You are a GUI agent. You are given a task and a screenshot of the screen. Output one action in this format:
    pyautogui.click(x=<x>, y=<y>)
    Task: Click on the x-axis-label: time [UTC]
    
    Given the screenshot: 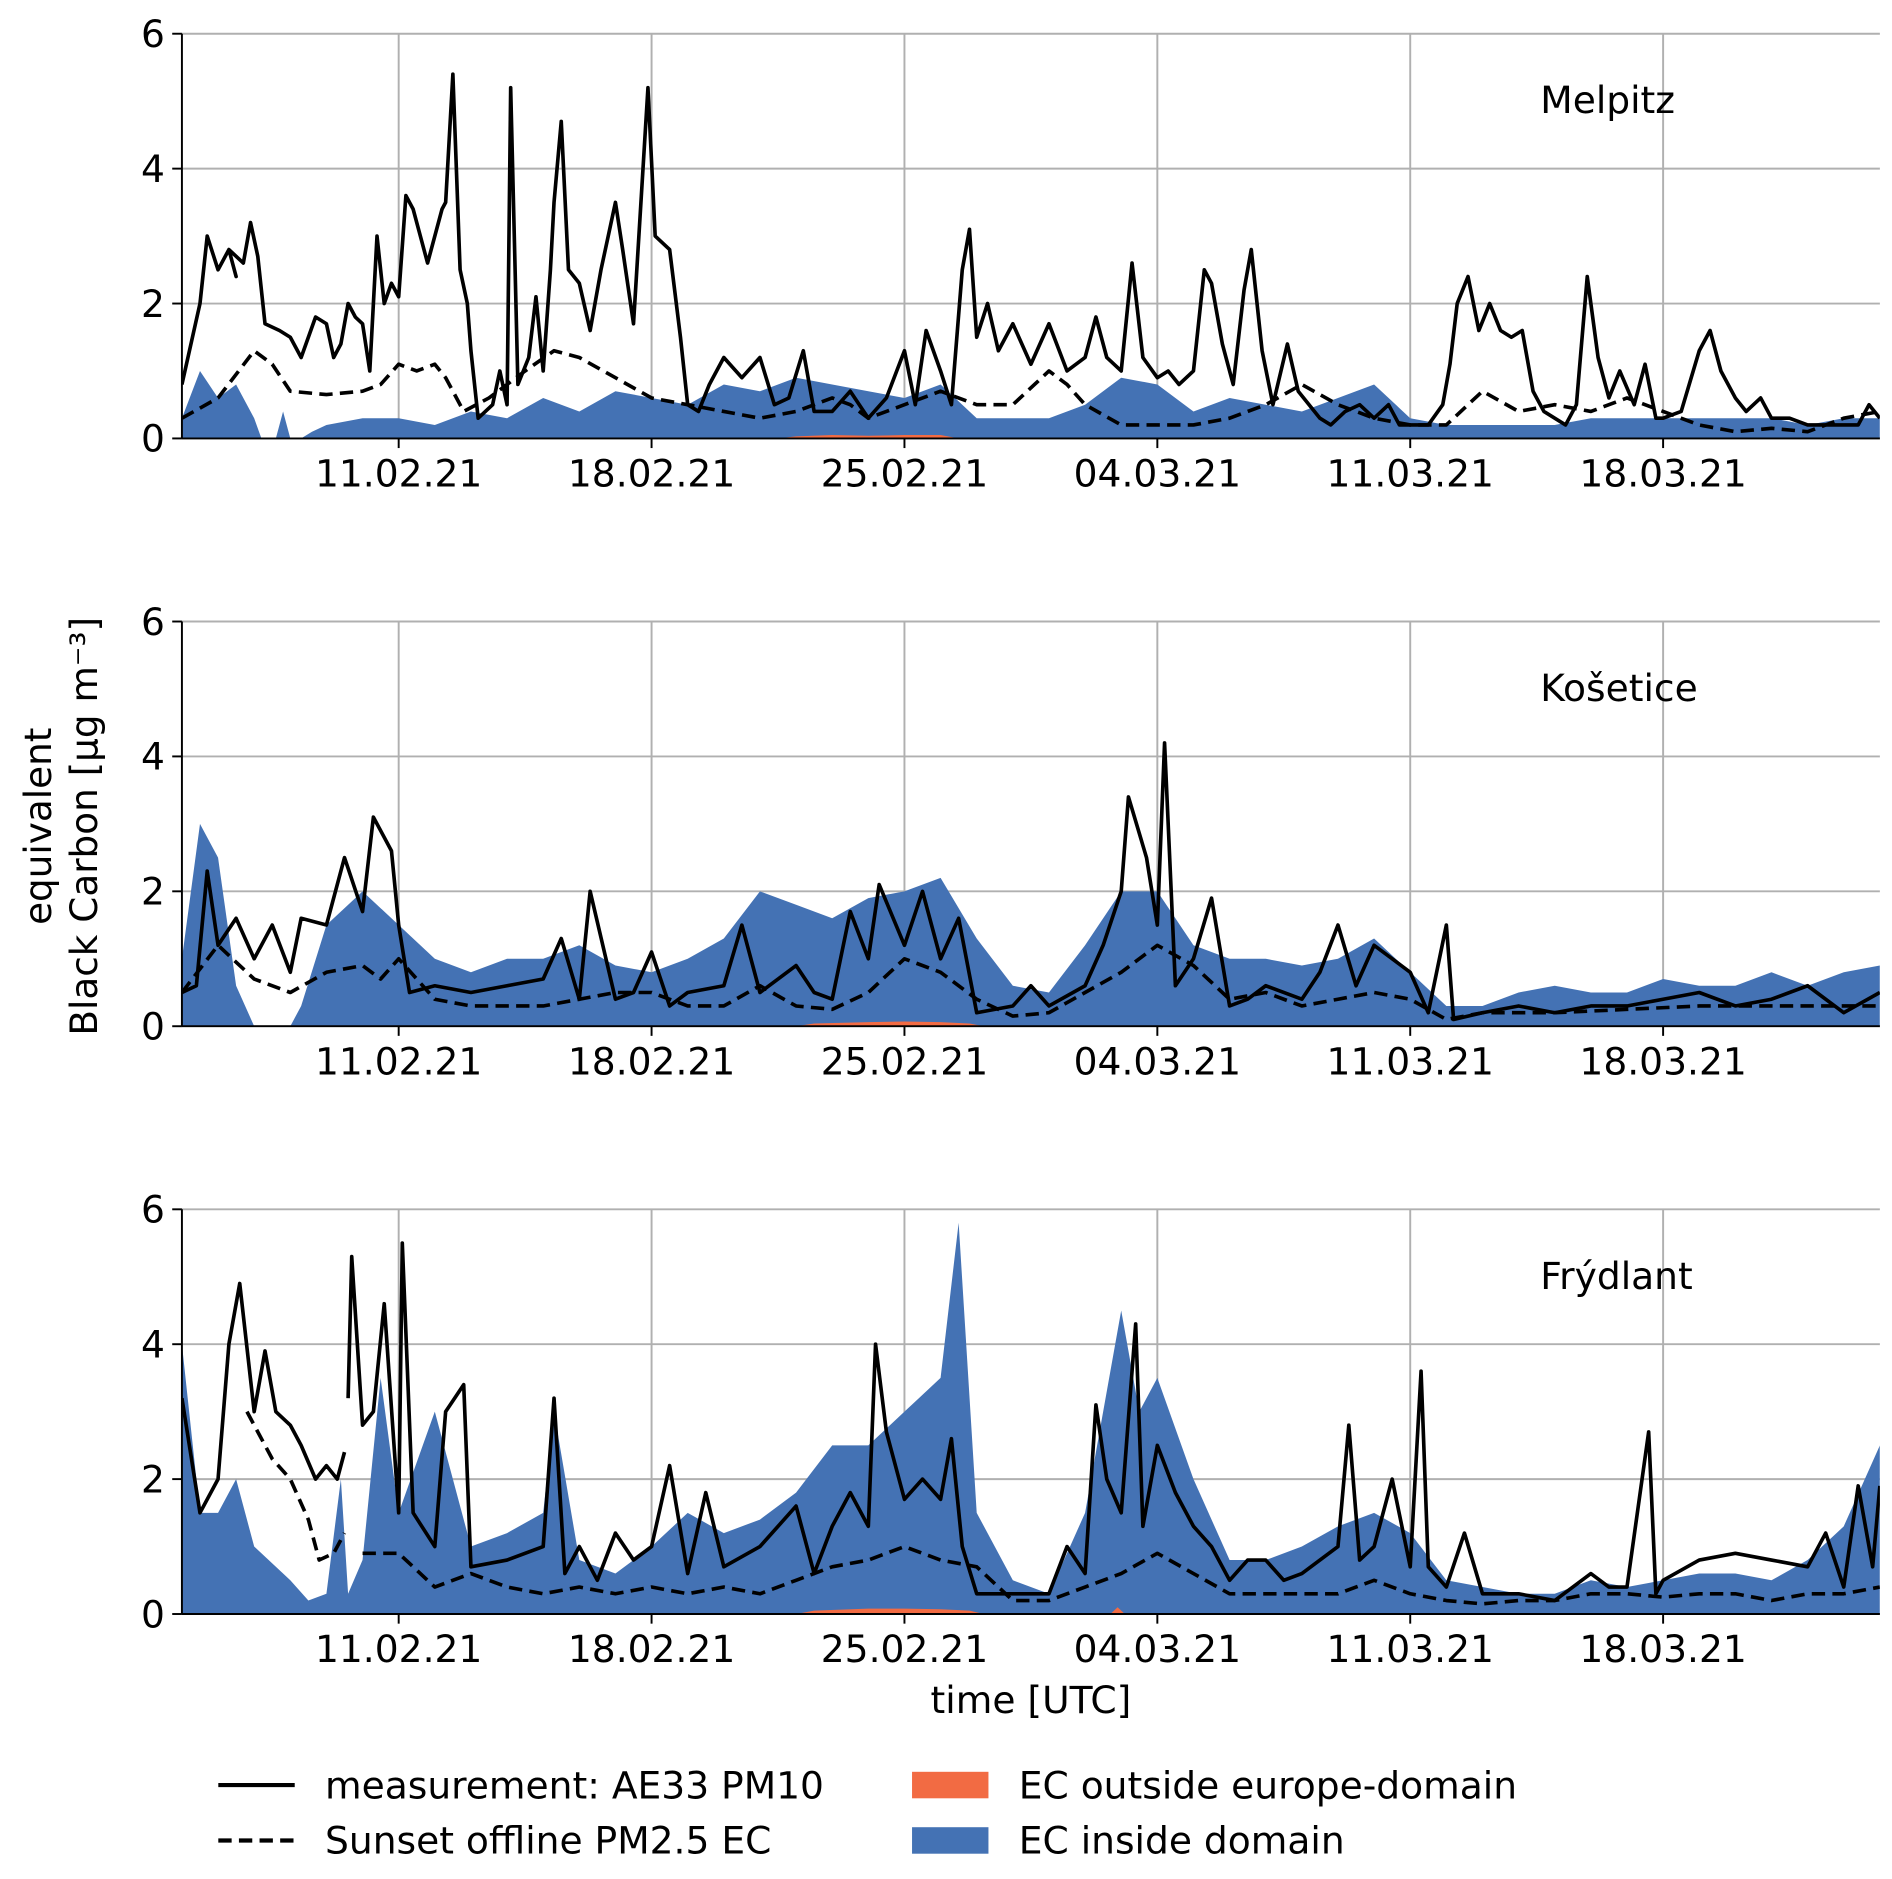 What is the action you would take?
    pyautogui.click(x=1031, y=1700)
    